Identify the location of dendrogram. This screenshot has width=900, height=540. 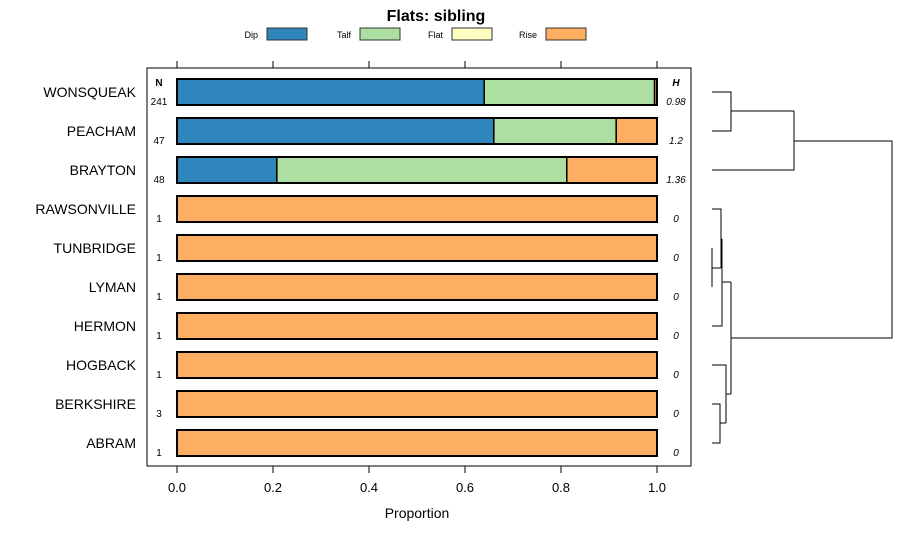
(802, 267).